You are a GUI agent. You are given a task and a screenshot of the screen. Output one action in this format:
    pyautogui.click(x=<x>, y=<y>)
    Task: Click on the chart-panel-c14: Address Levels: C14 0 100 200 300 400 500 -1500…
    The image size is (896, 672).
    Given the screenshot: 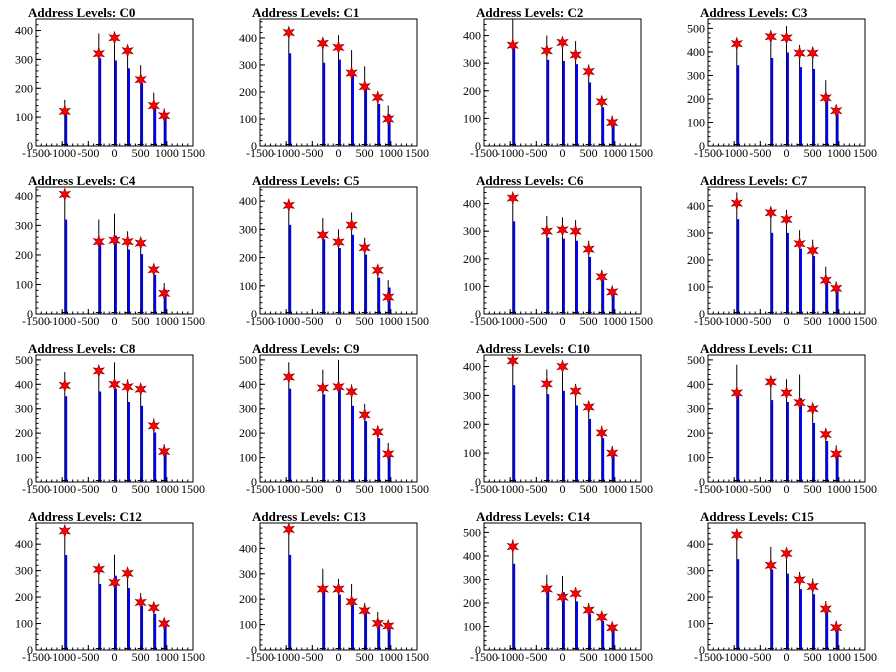 What is the action you would take?
    pyautogui.click(x=560, y=588)
    